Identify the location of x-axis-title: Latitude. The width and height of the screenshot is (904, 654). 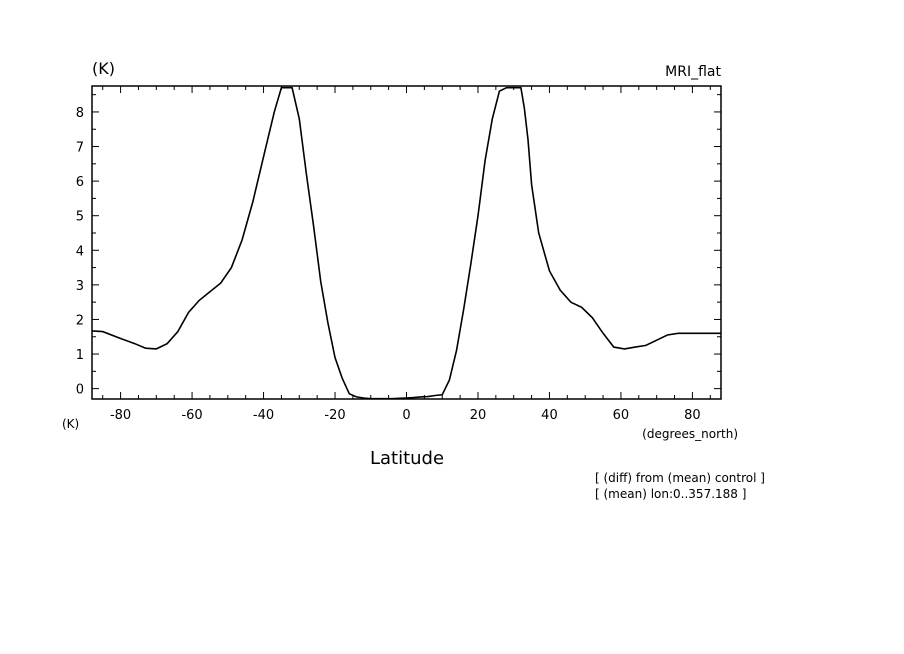
(407, 458).